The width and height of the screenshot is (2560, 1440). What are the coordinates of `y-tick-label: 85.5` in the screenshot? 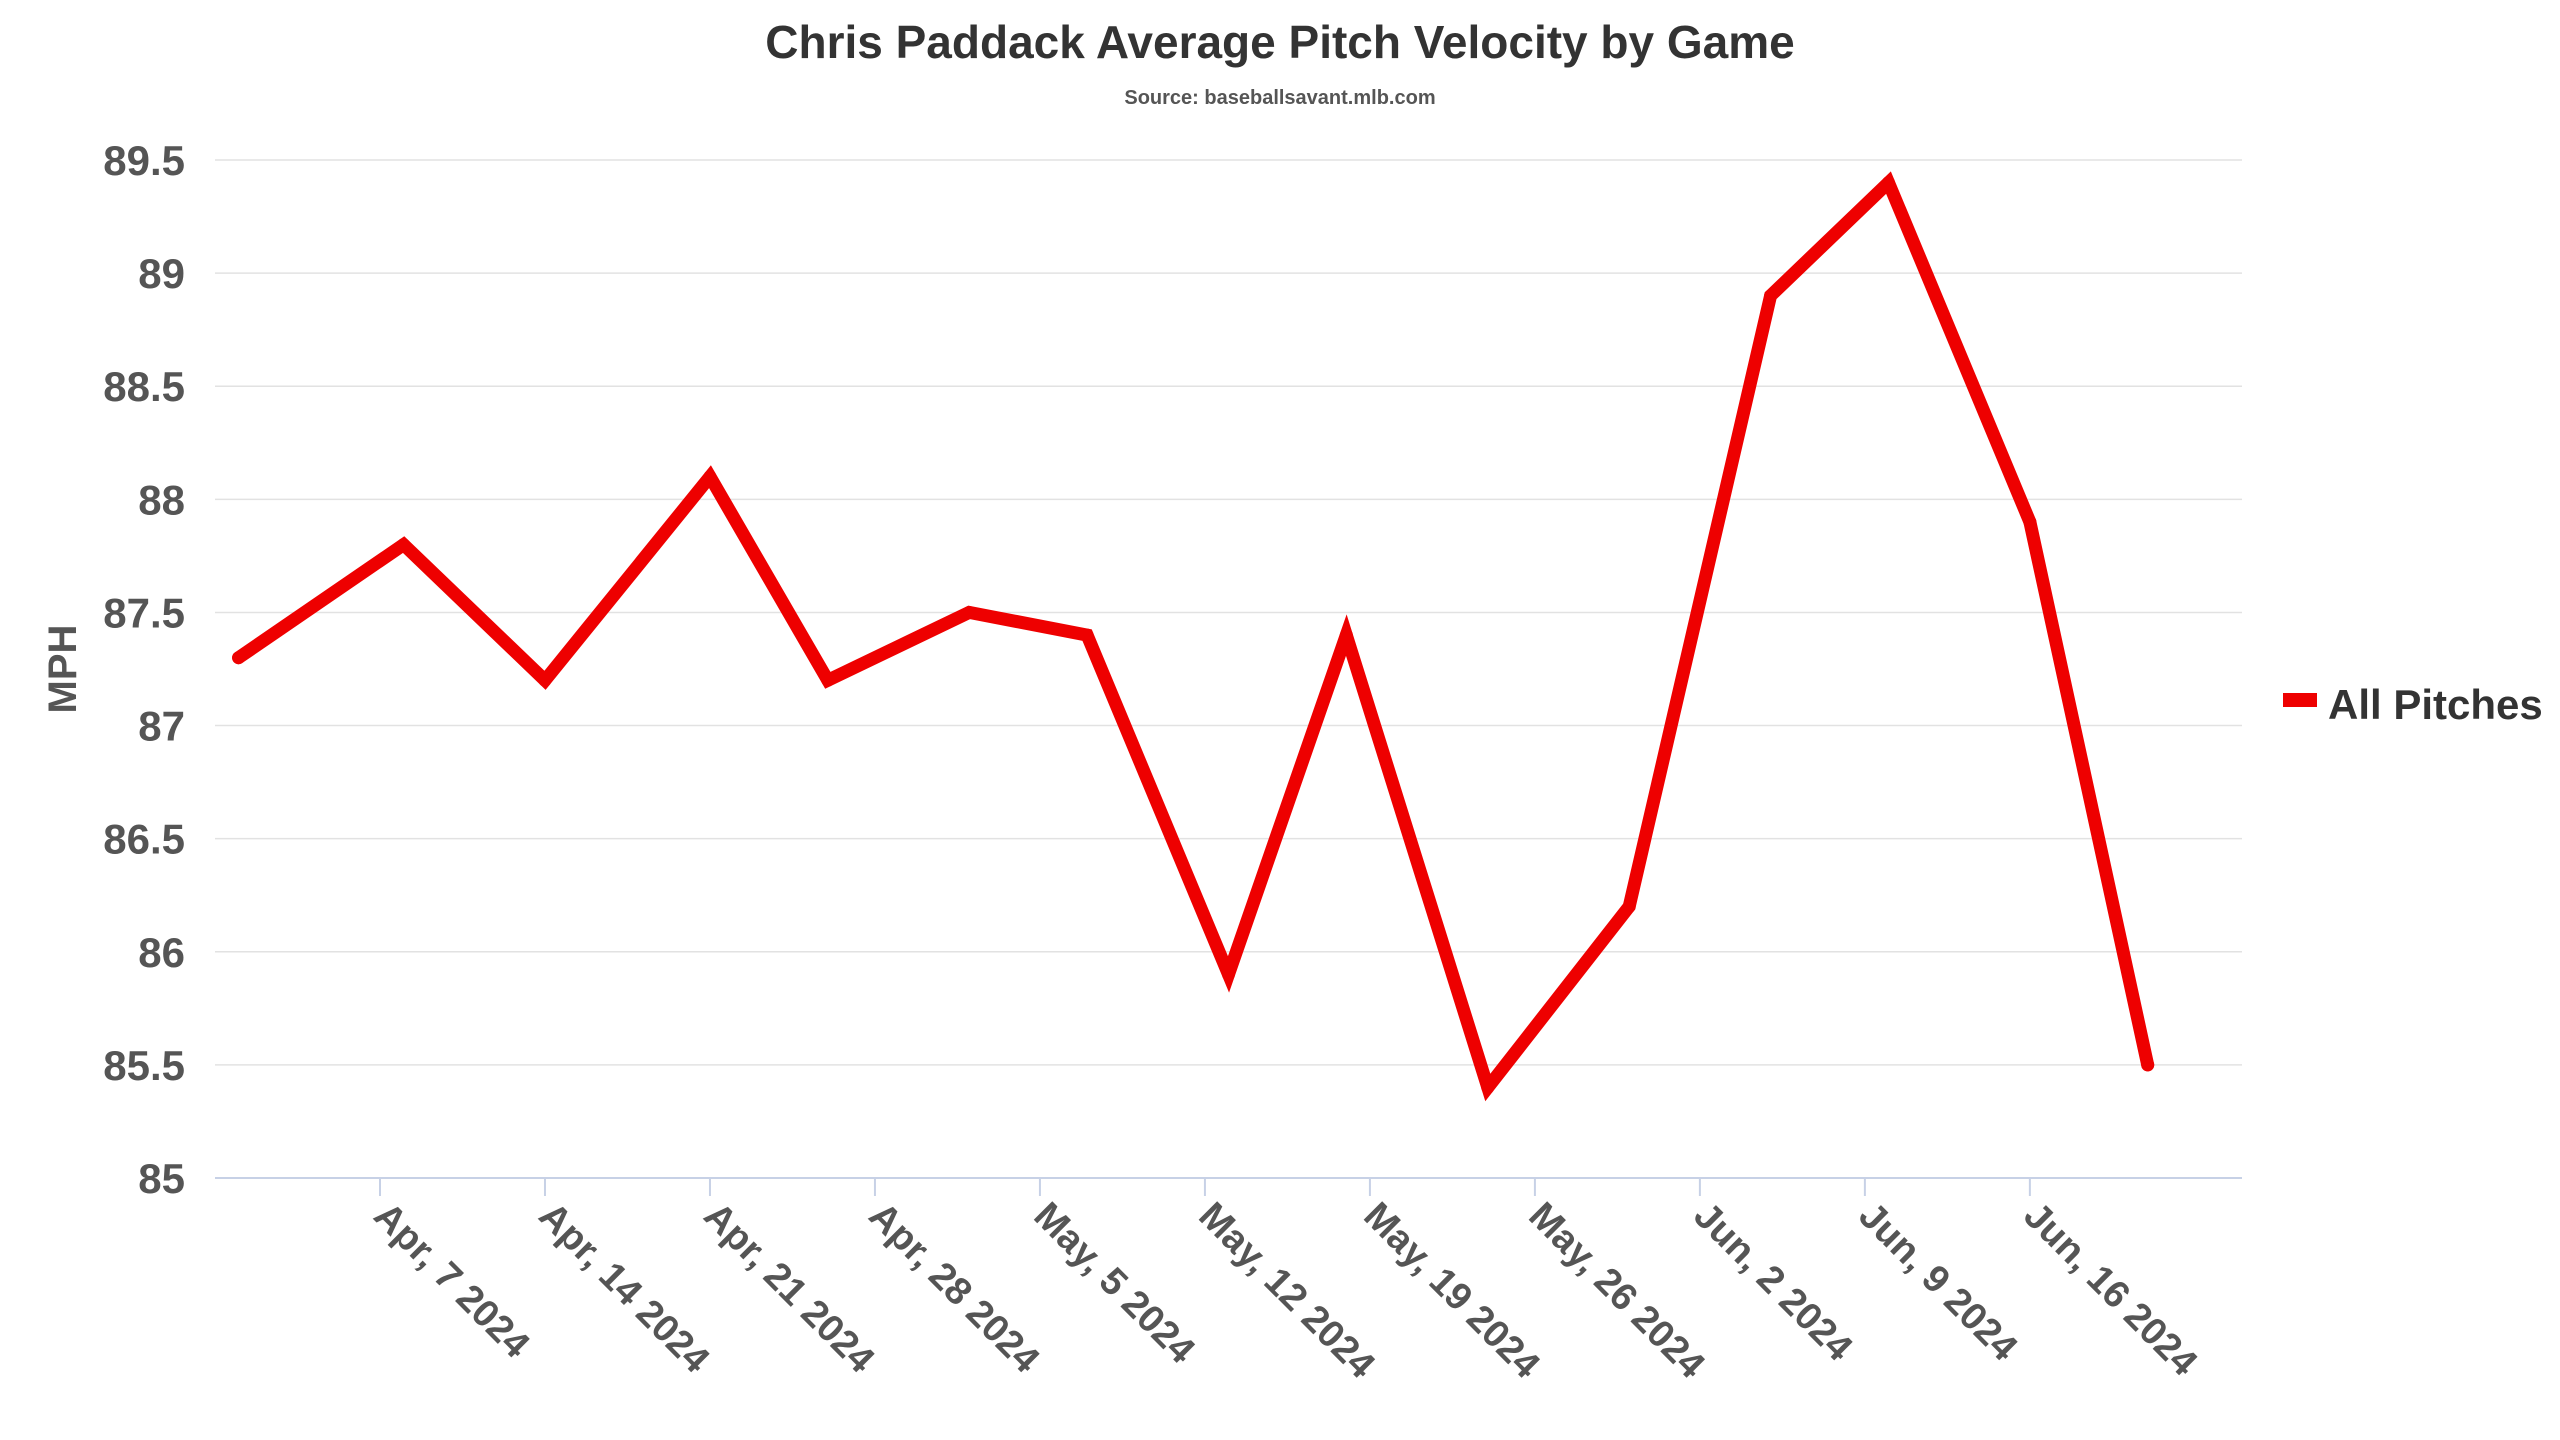 It's located at (144, 1065).